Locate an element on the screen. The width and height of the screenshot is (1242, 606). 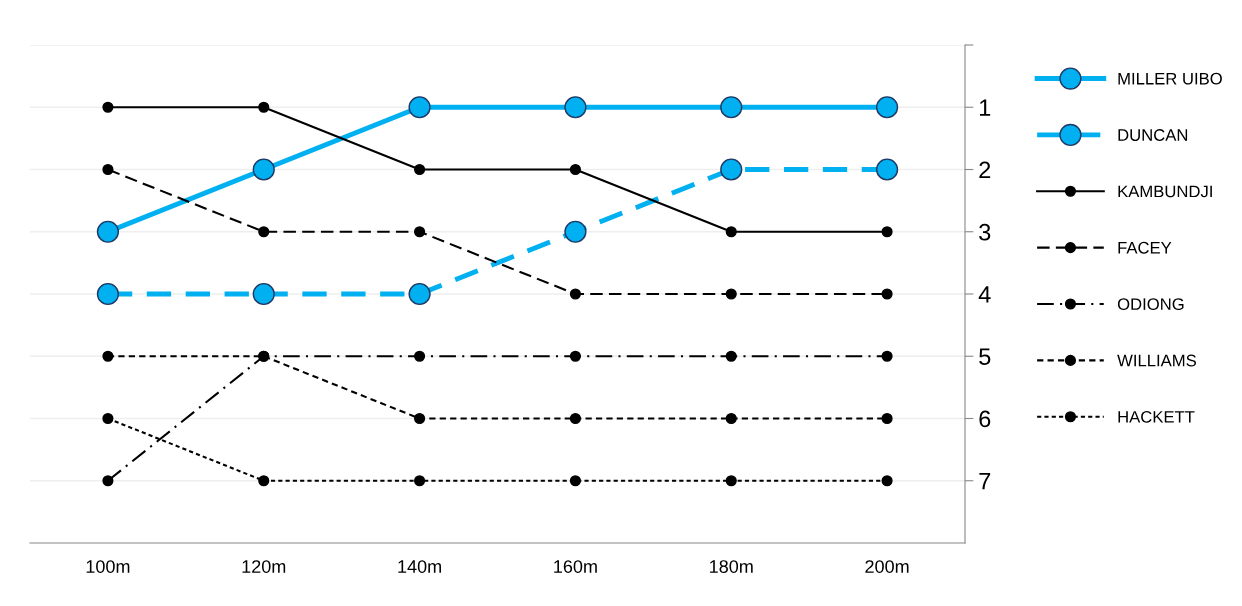
y-tick-label: 4 is located at coordinates (984, 294).